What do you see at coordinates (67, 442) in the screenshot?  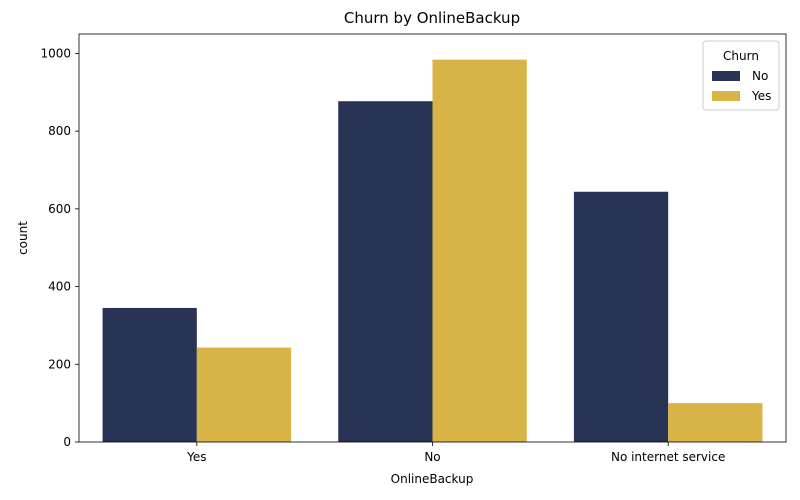 I see `y-tick-label: 0` at bounding box center [67, 442].